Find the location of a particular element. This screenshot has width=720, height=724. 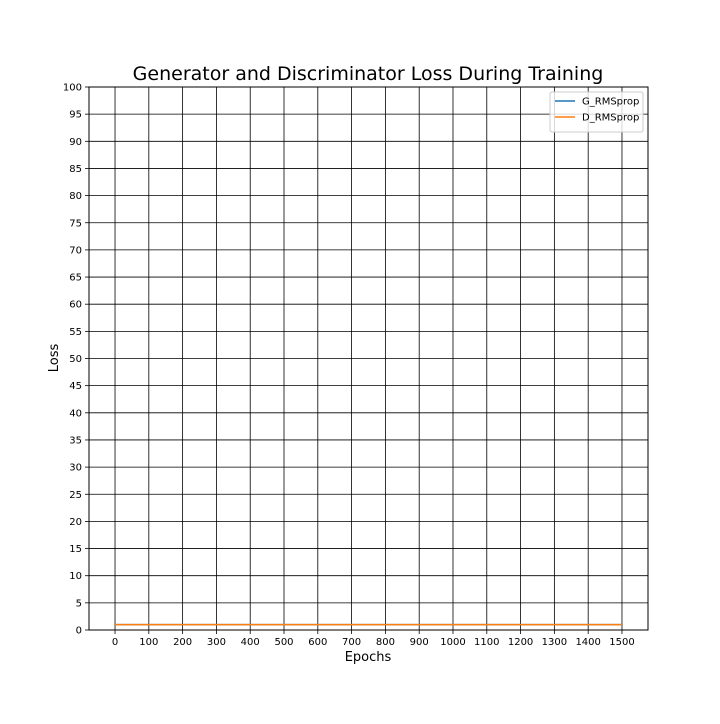

y-tick-label: 65 is located at coordinates (75, 278).